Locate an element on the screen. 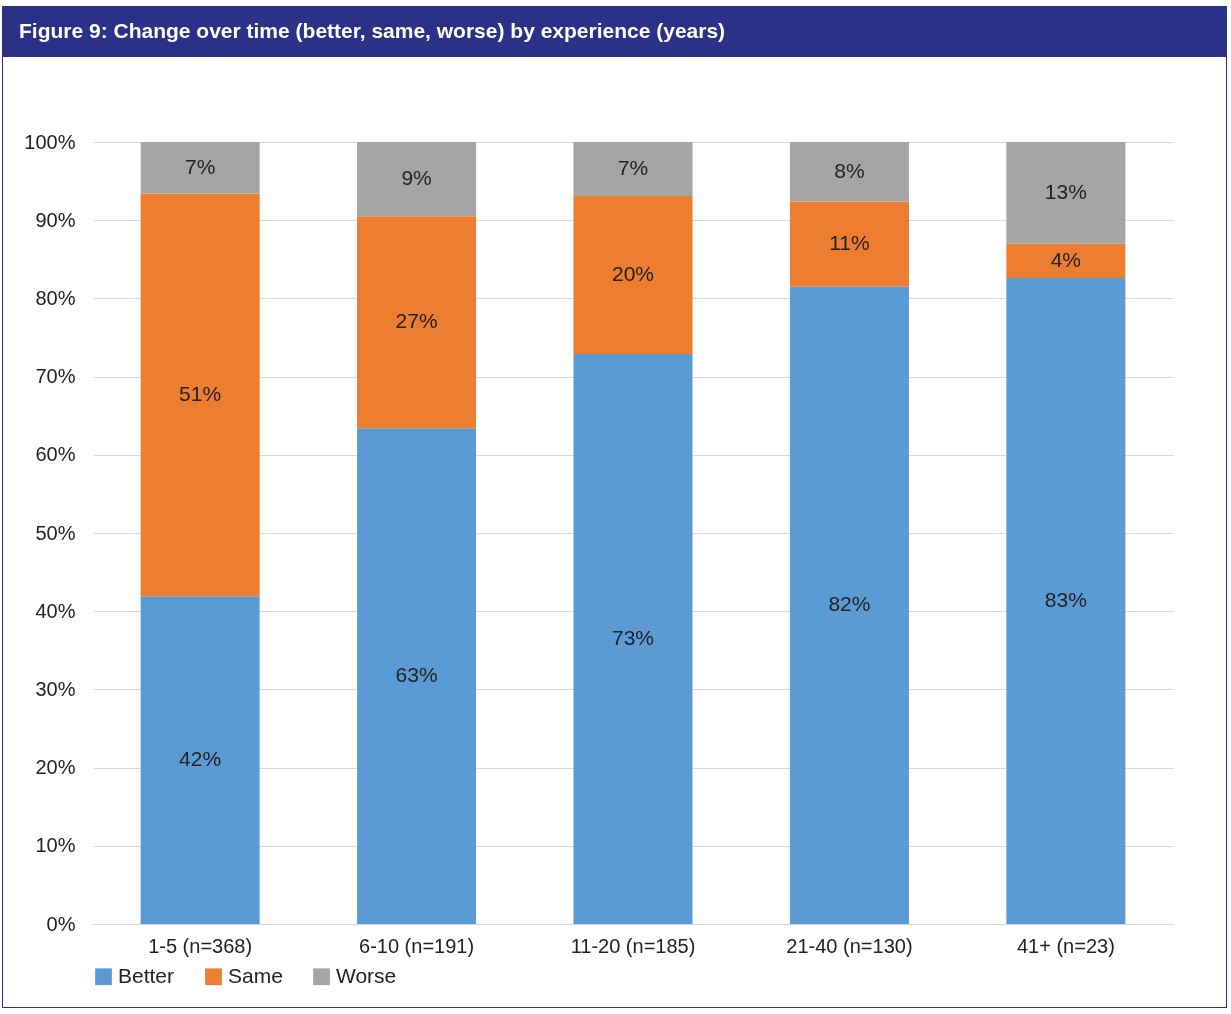 The width and height of the screenshot is (1231, 1014). data-label: 63% is located at coordinates (416, 675).